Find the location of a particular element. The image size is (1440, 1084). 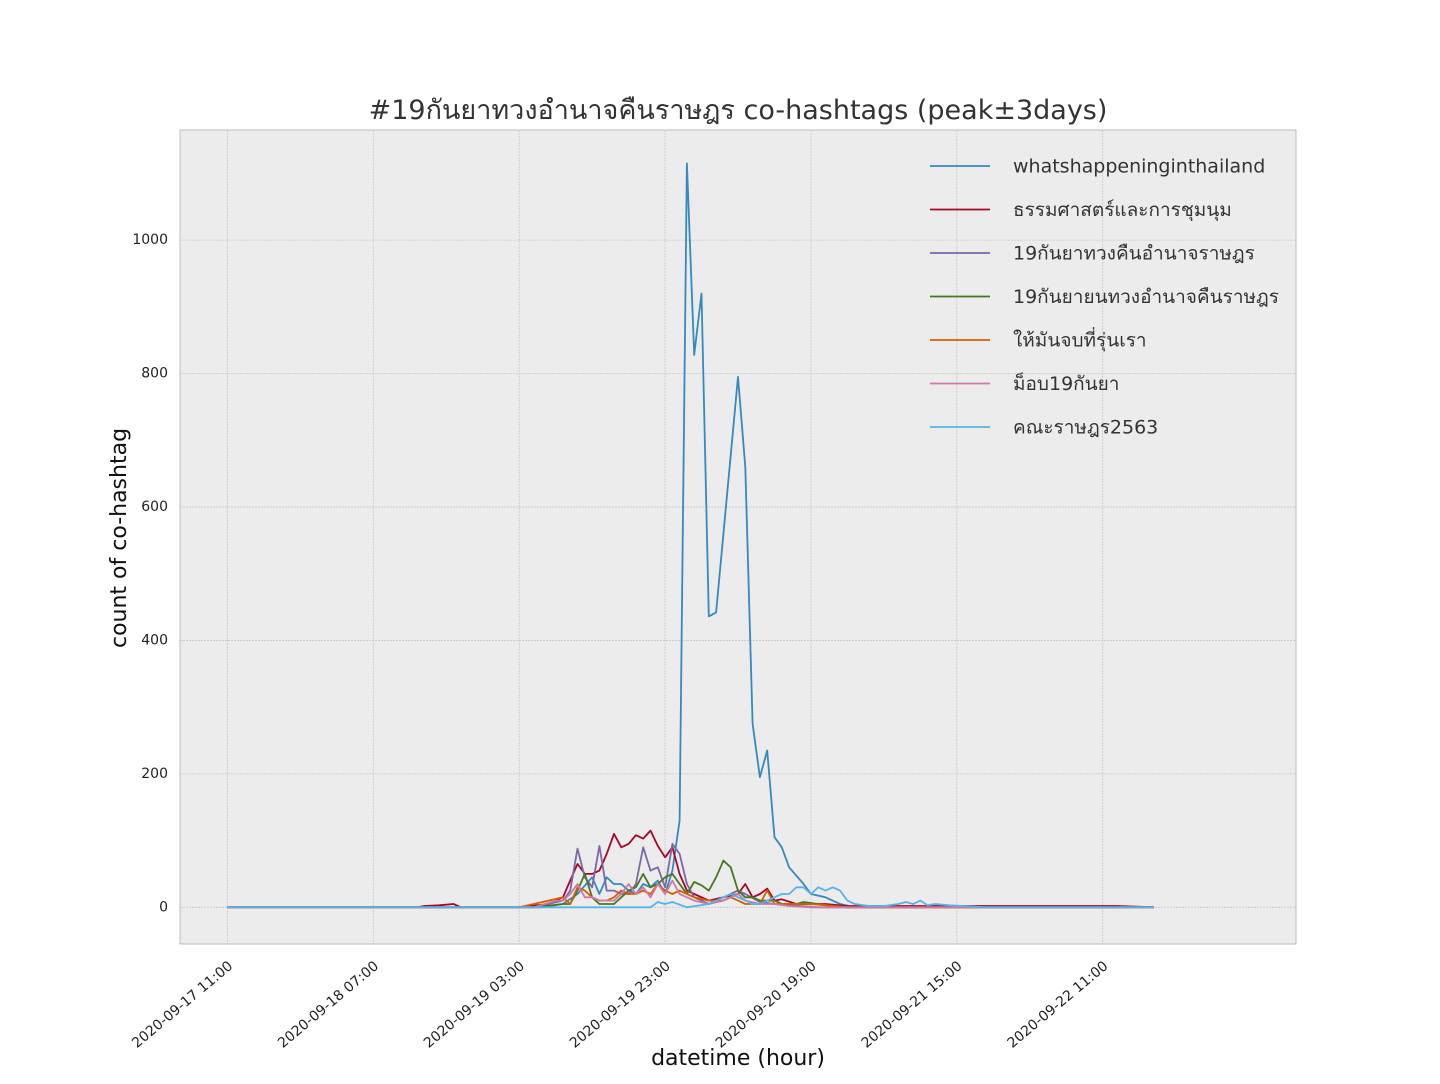

x-tick-label: 2020-09-20 19:00 is located at coordinates (766, 1004).